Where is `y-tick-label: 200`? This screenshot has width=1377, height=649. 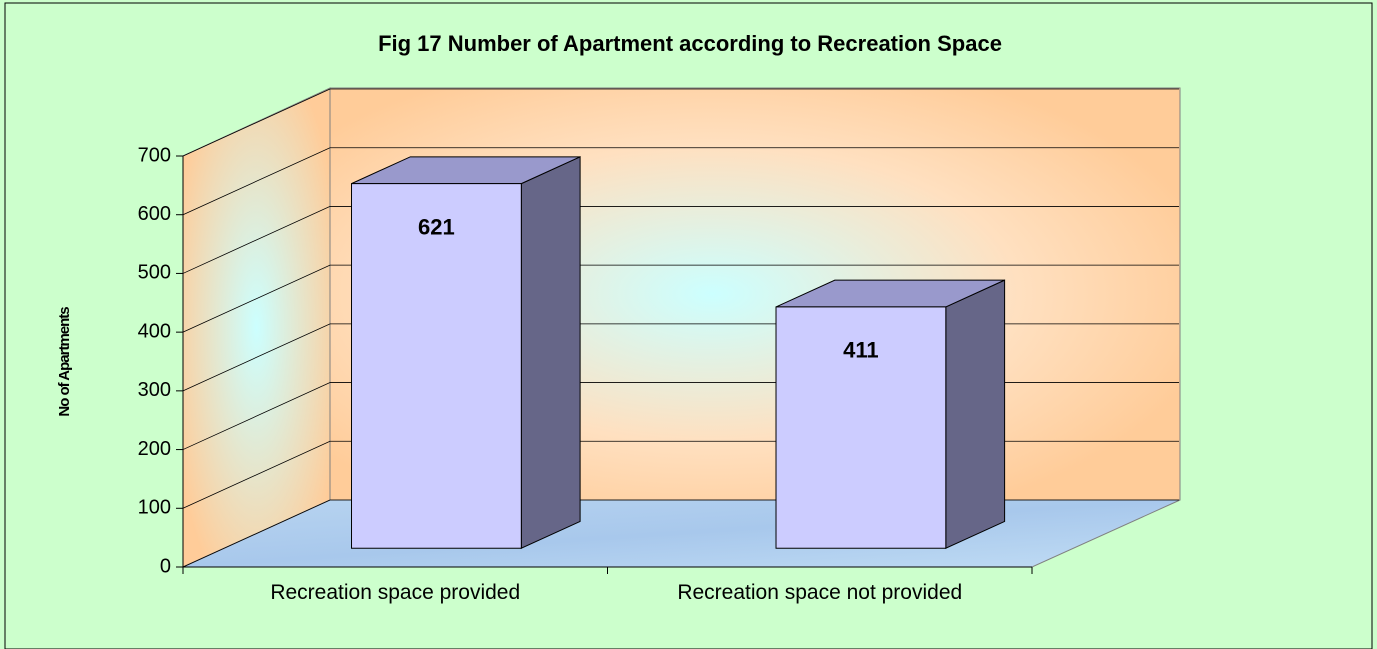
y-tick-label: 200 is located at coordinates (154, 449).